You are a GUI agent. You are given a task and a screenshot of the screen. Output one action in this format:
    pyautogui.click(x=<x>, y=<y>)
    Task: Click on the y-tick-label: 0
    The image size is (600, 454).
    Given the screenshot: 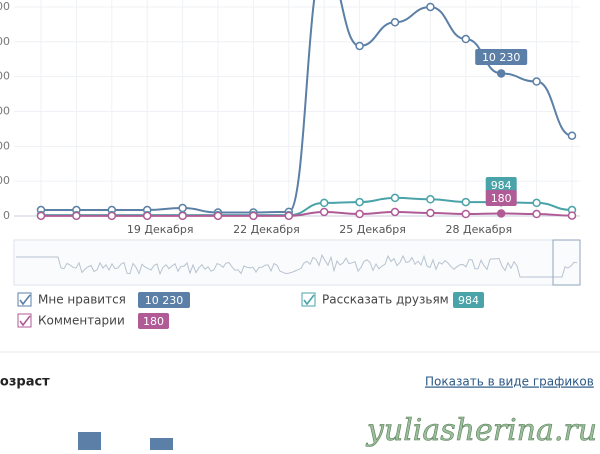 What is the action you would take?
    pyautogui.click(x=6, y=215)
    